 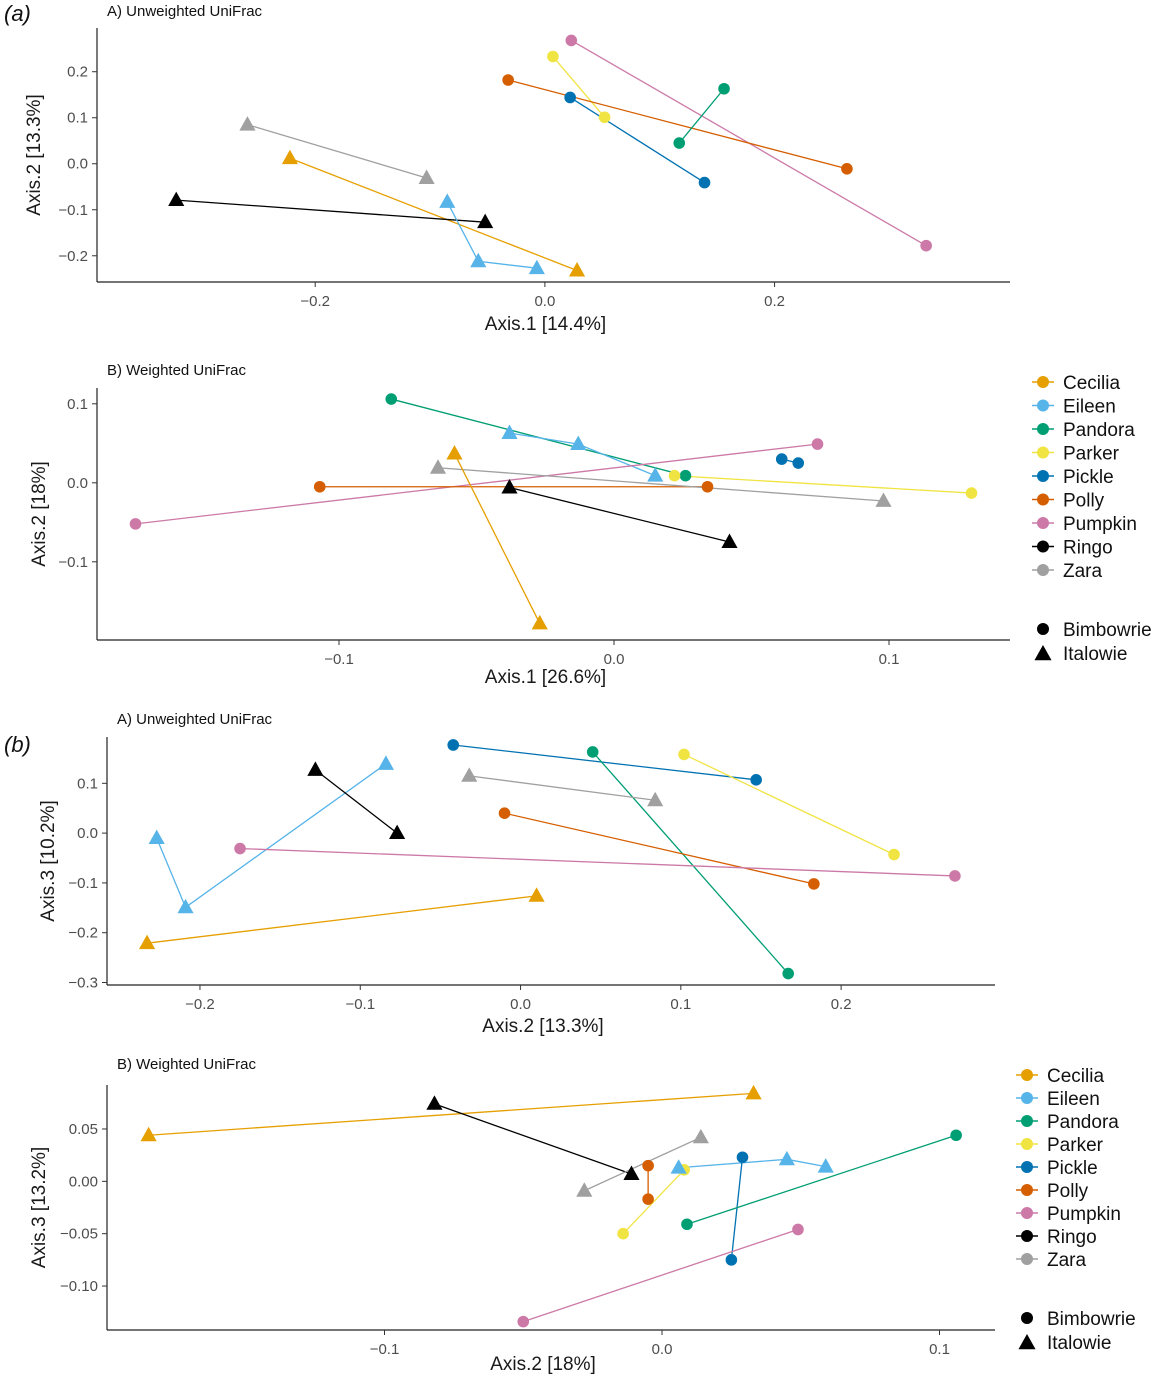 I want to click on y-tick-label: 0.1, so click(x=77, y=404).